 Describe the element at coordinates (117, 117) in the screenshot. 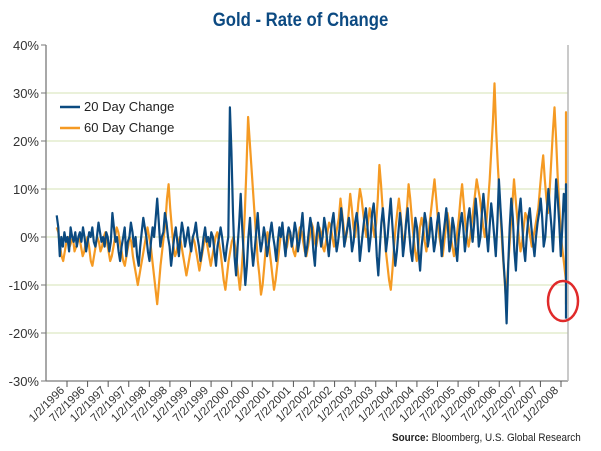

I see `legend: 20 Day Change 60 Day Change` at that location.